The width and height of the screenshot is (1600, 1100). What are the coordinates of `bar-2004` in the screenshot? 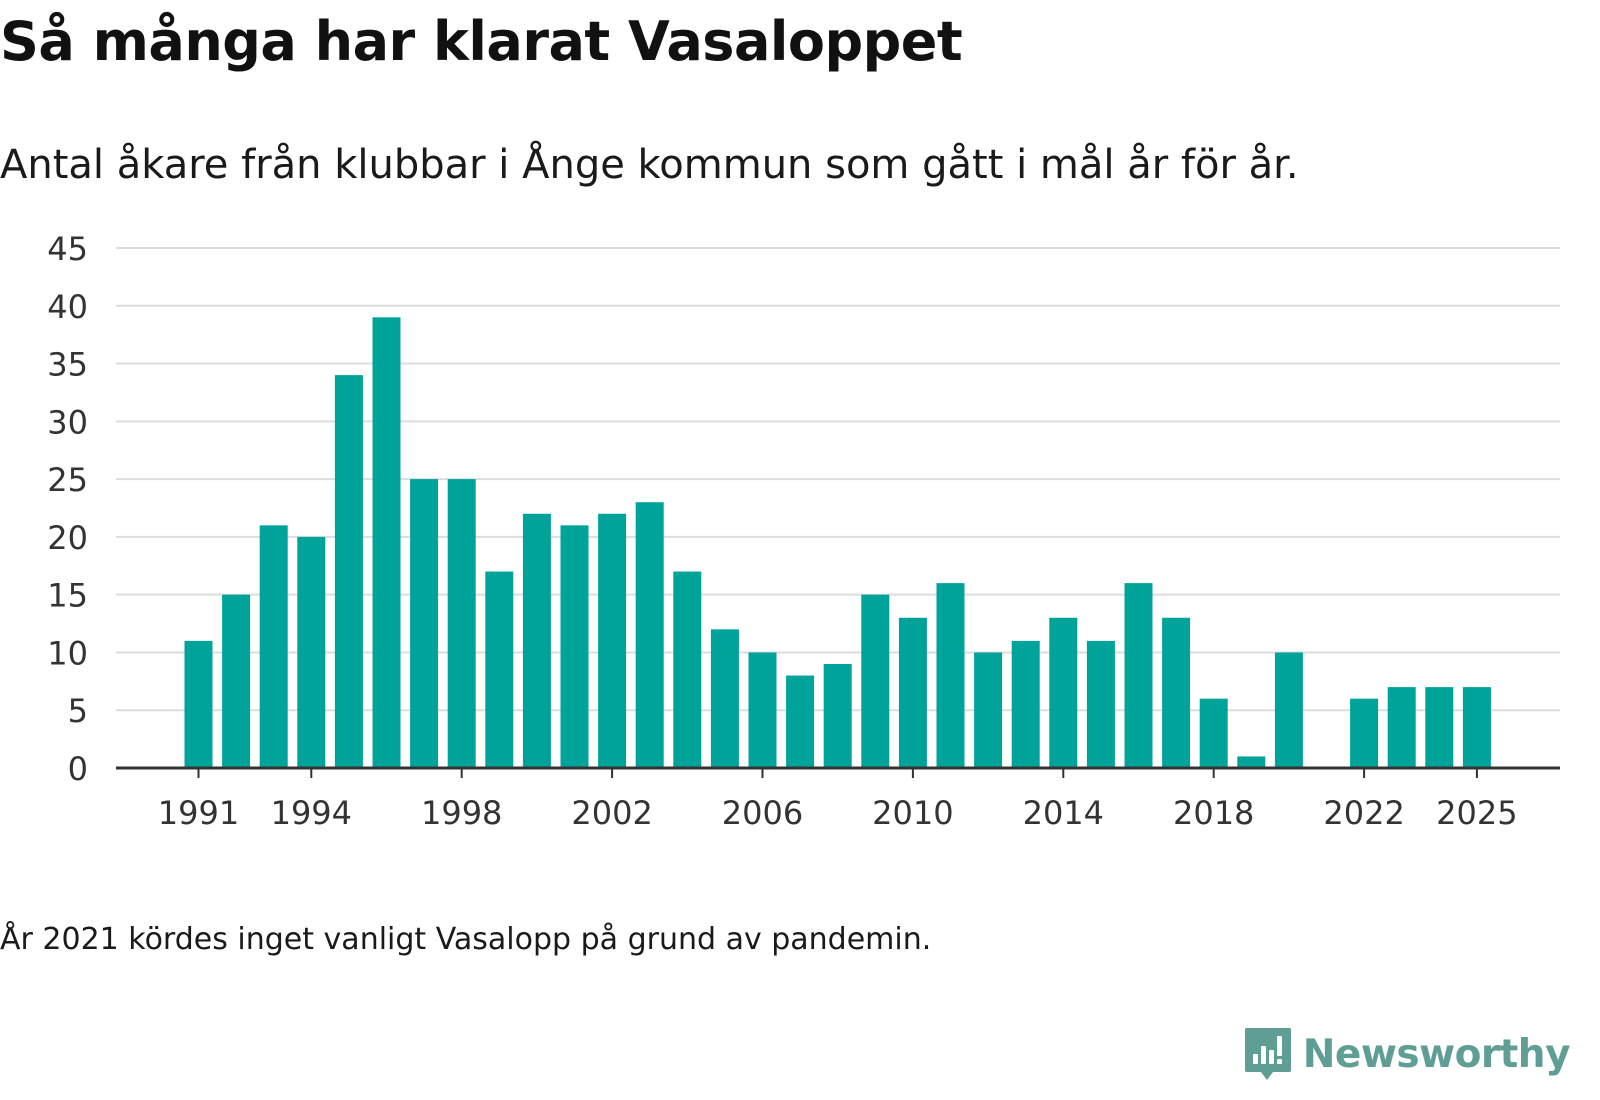 It's located at (687, 669).